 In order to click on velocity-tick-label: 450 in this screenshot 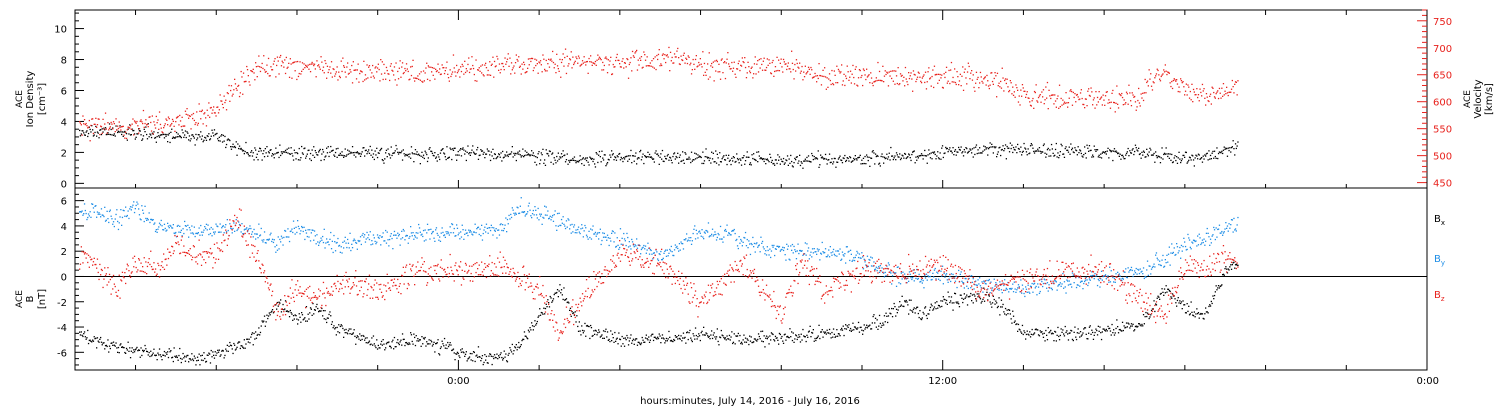, I will do `click(1442, 184)`.